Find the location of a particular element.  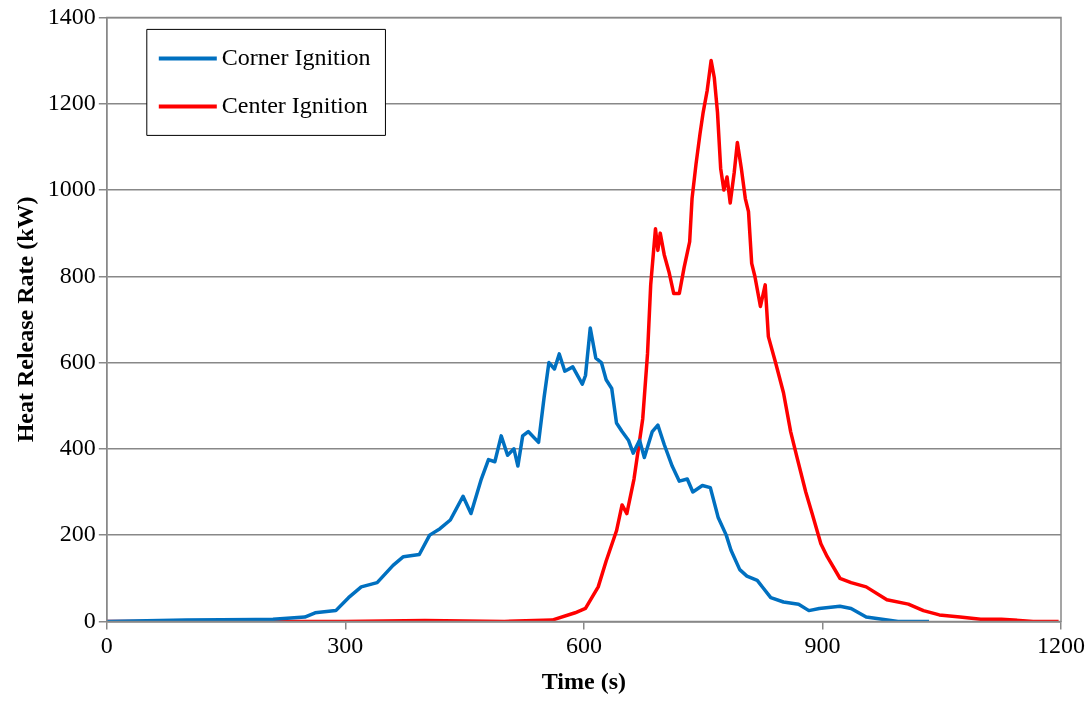

legend-label: Center Ignition is located at coordinates (294, 104).